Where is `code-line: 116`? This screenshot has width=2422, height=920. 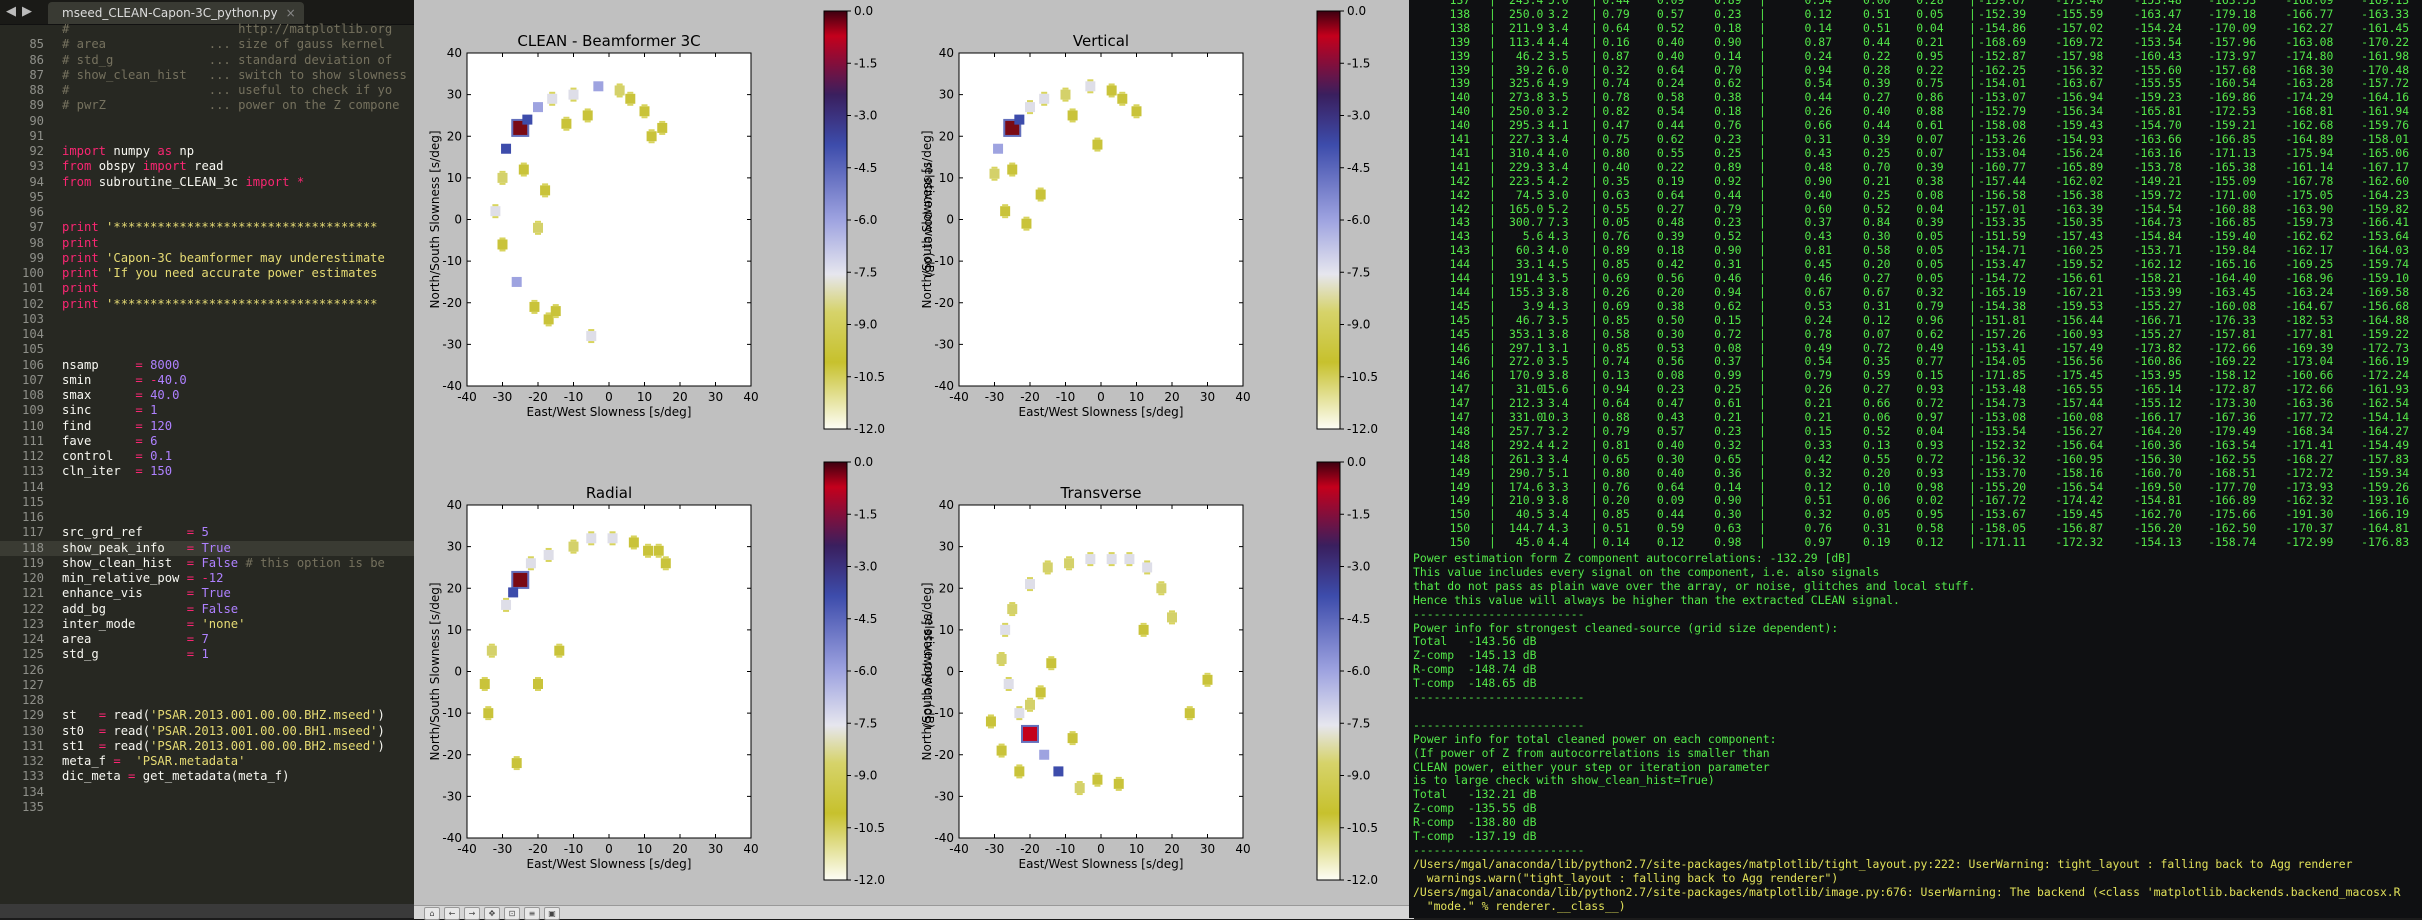
code-line: 116 is located at coordinates (207, 517).